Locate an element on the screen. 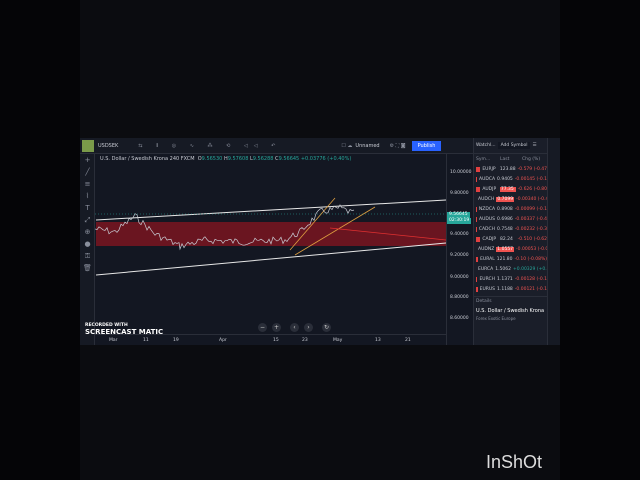  time-axis: Mar 11 19 Apr 15 23 May 13 21 is located at coordinates (270, 339).